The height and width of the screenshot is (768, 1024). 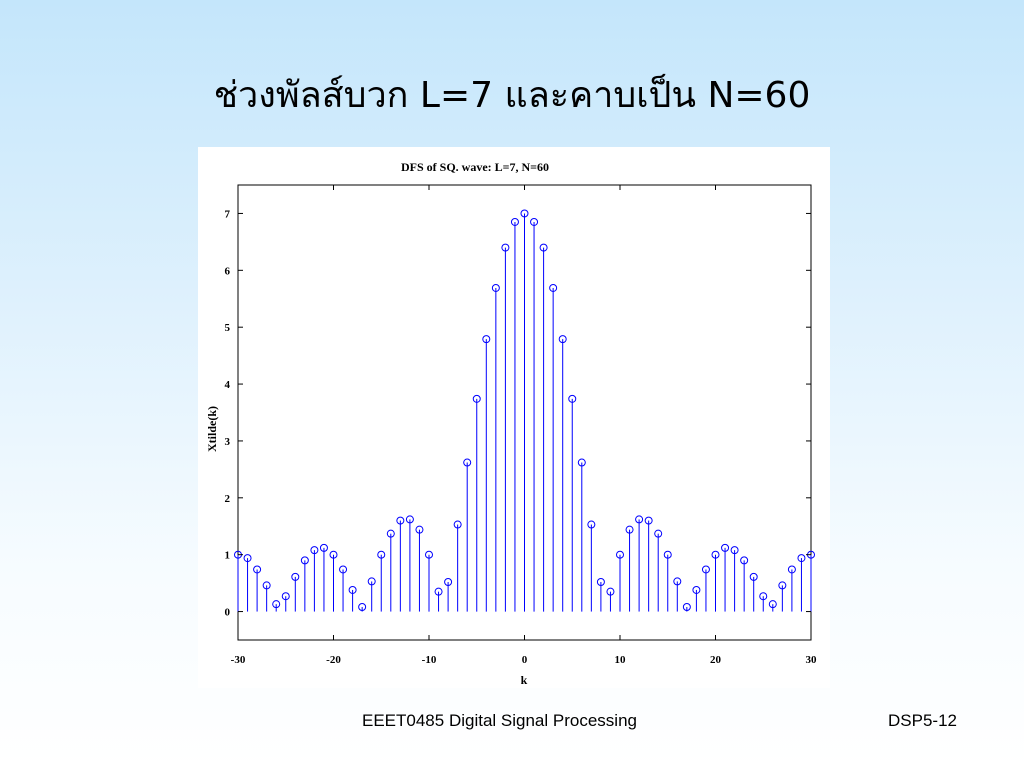 I want to click on slide-title: ช่วงพัลส์บวก L=7 และคาบเป็น N=60, so click(x=512, y=95).